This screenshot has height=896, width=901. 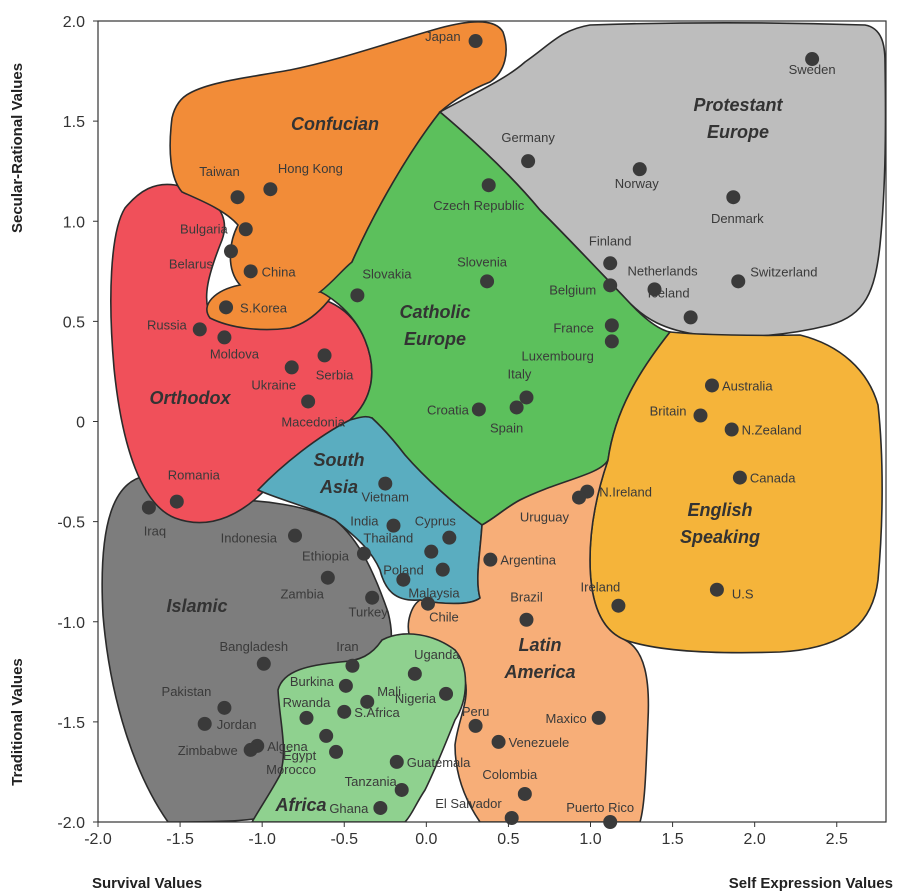 What do you see at coordinates (738, 118) in the screenshot?
I see `region-label: Protestant Europe` at bounding box center [738, 118].